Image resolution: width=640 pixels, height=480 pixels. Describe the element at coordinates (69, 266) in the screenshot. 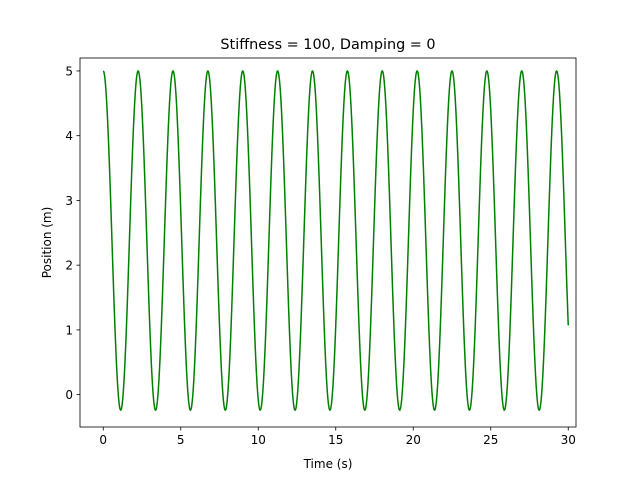

I see `y-tick-label: 2` at that location.